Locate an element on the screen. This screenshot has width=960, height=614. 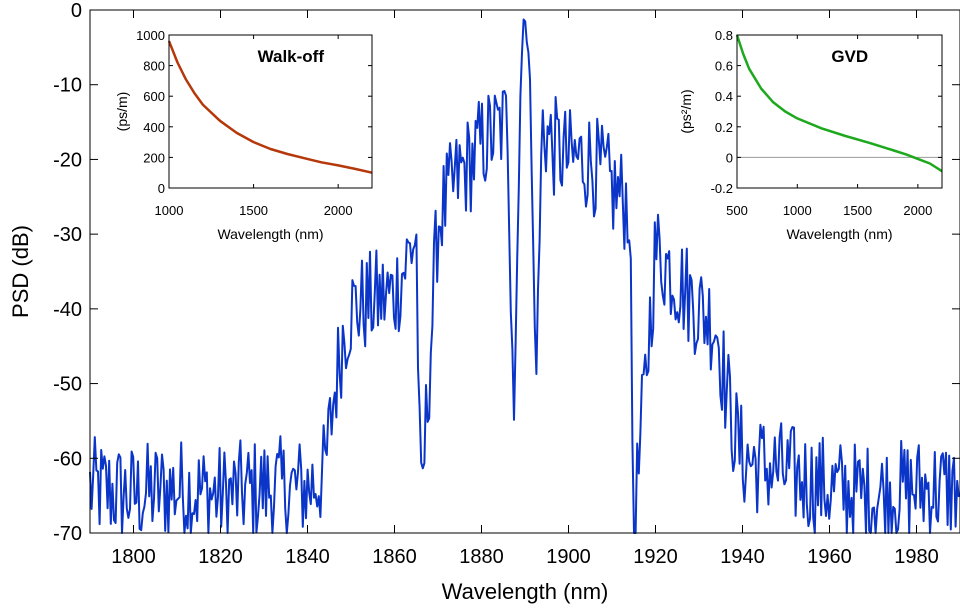
y-tick-label: -40 is located at coordinates (67, 310).